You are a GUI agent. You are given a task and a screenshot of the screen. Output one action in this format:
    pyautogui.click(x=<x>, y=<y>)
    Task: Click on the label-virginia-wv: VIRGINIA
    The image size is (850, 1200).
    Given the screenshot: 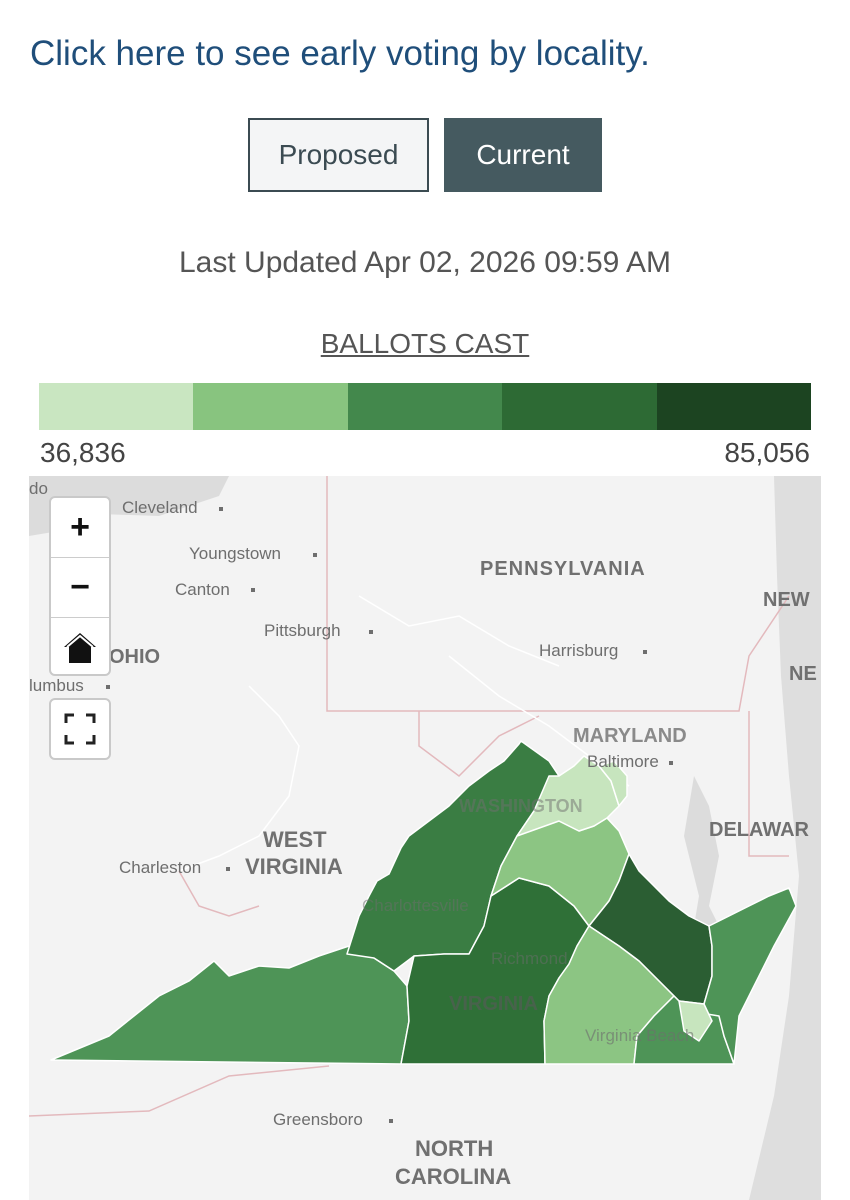 What is the action you would take?
    pyautogui.click(x=294, y=866)
    